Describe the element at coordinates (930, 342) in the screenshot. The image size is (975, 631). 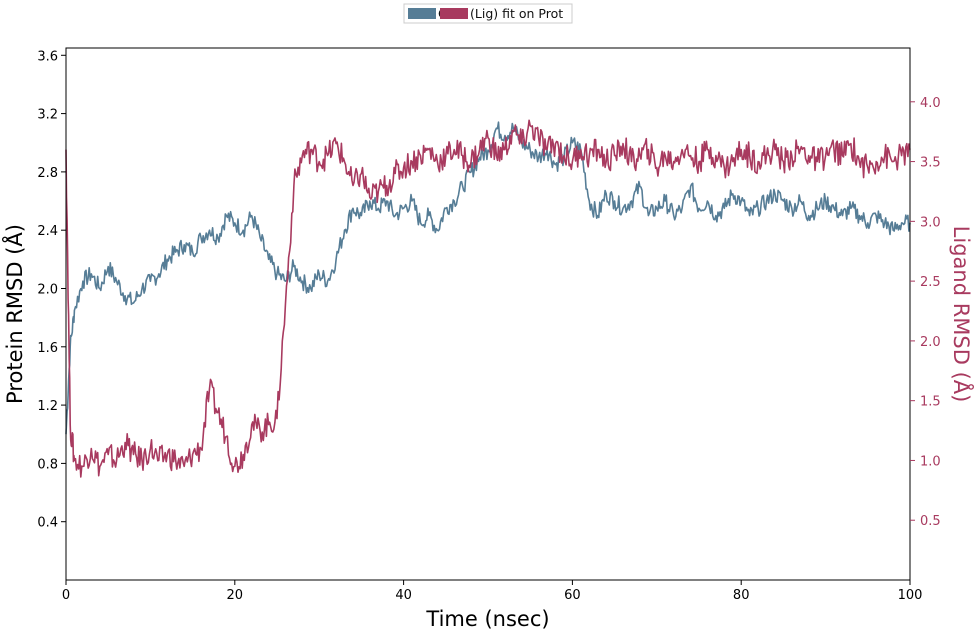
I see `y-right-tick-label: 2.0` at that location.